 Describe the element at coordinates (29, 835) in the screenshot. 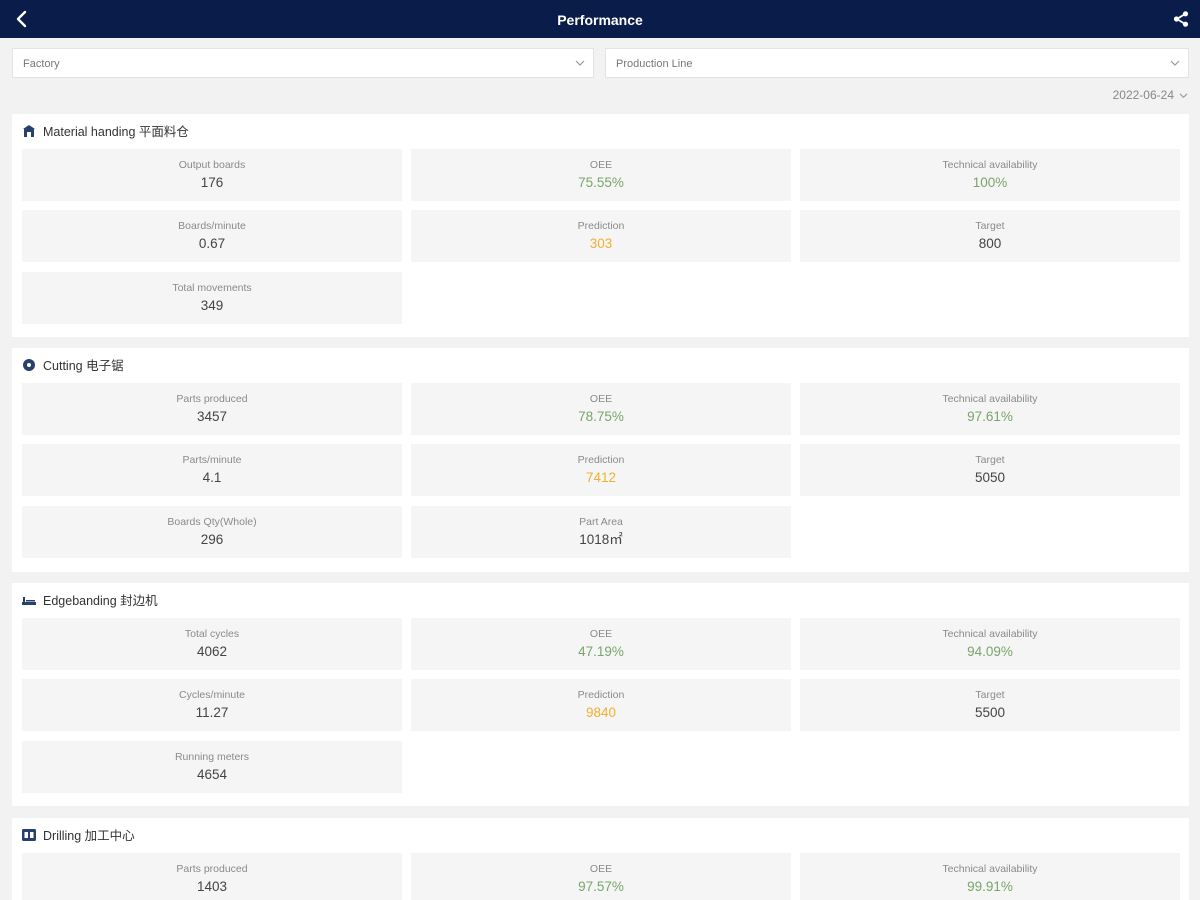

I see `machining-center-icon` at that location.